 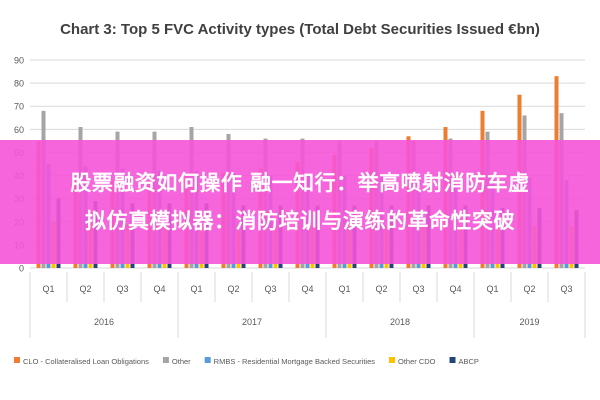 I want to click on year-label: 2019, so click(x=529, y=322).